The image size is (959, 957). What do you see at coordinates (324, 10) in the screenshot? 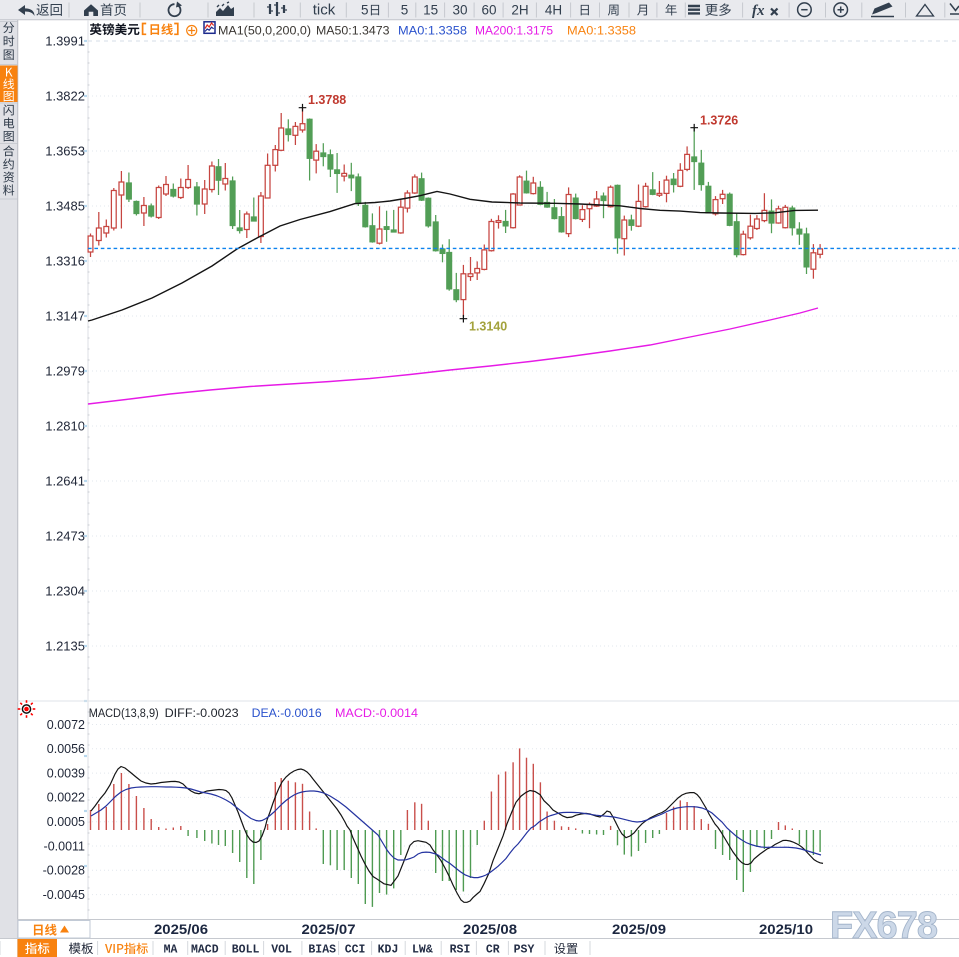
I see `svg-text: tick` at bounding box center [324, 10].